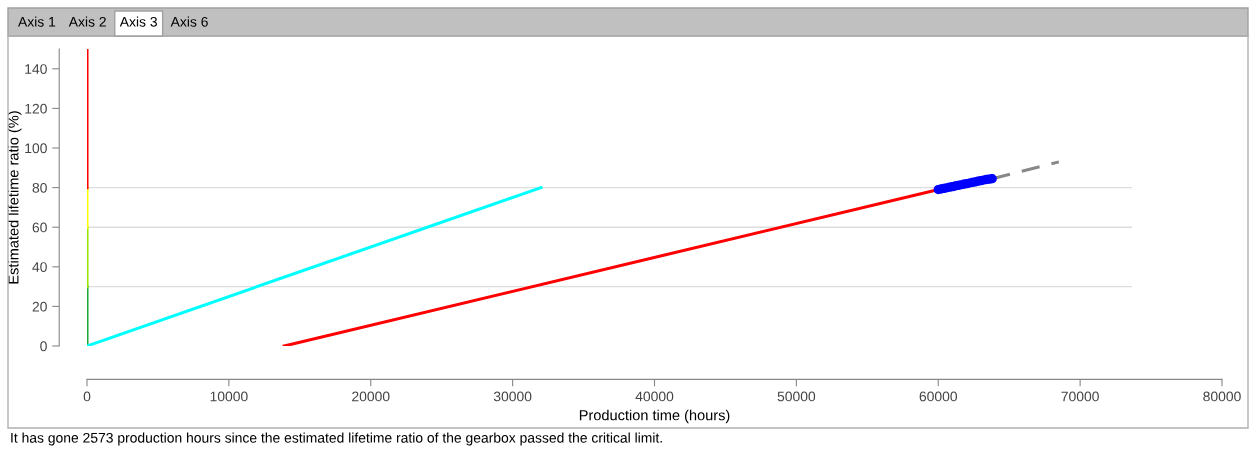 The width and height of the screenshot is (1256, 450). Describe the element at coordinates (1222, 396) in the screenshot. I see `x-tick-label: 80000` at that location.